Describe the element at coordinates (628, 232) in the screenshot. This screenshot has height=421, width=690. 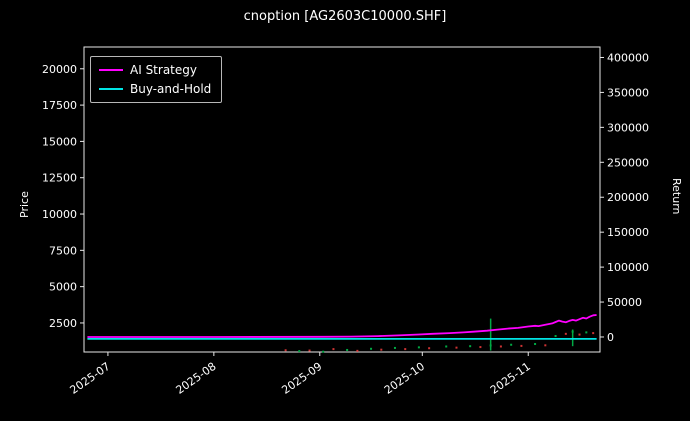
I see `right-tick-label: 150000` at that location.